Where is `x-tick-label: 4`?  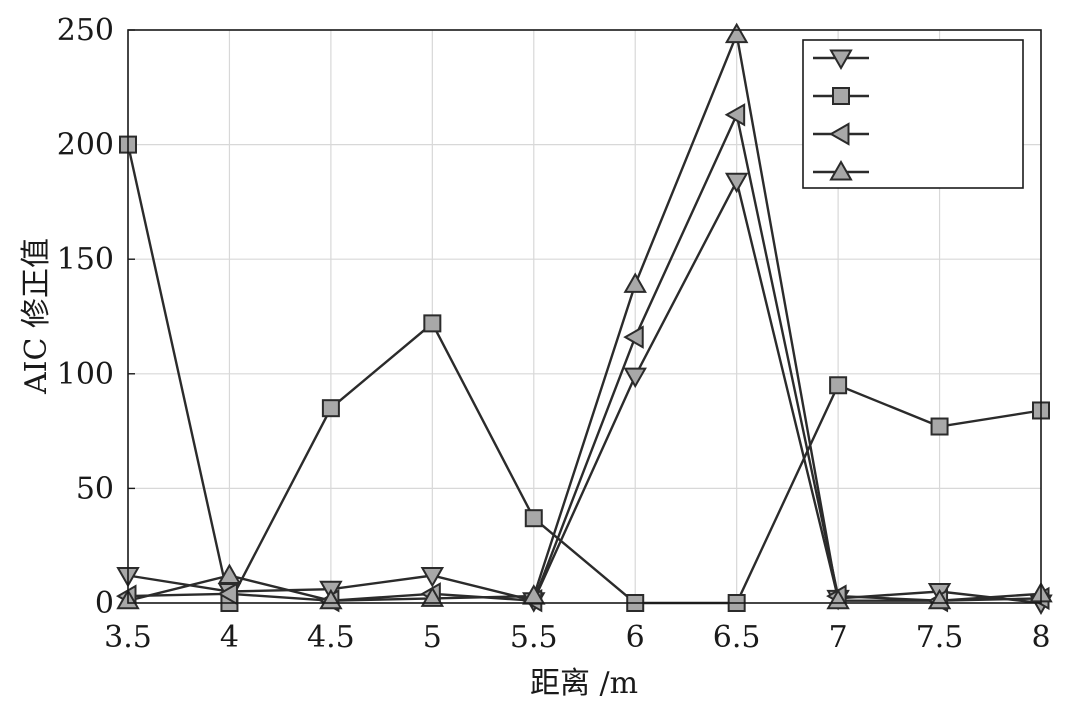
x-tick-label: 4 is located at coordinates (229, 637).